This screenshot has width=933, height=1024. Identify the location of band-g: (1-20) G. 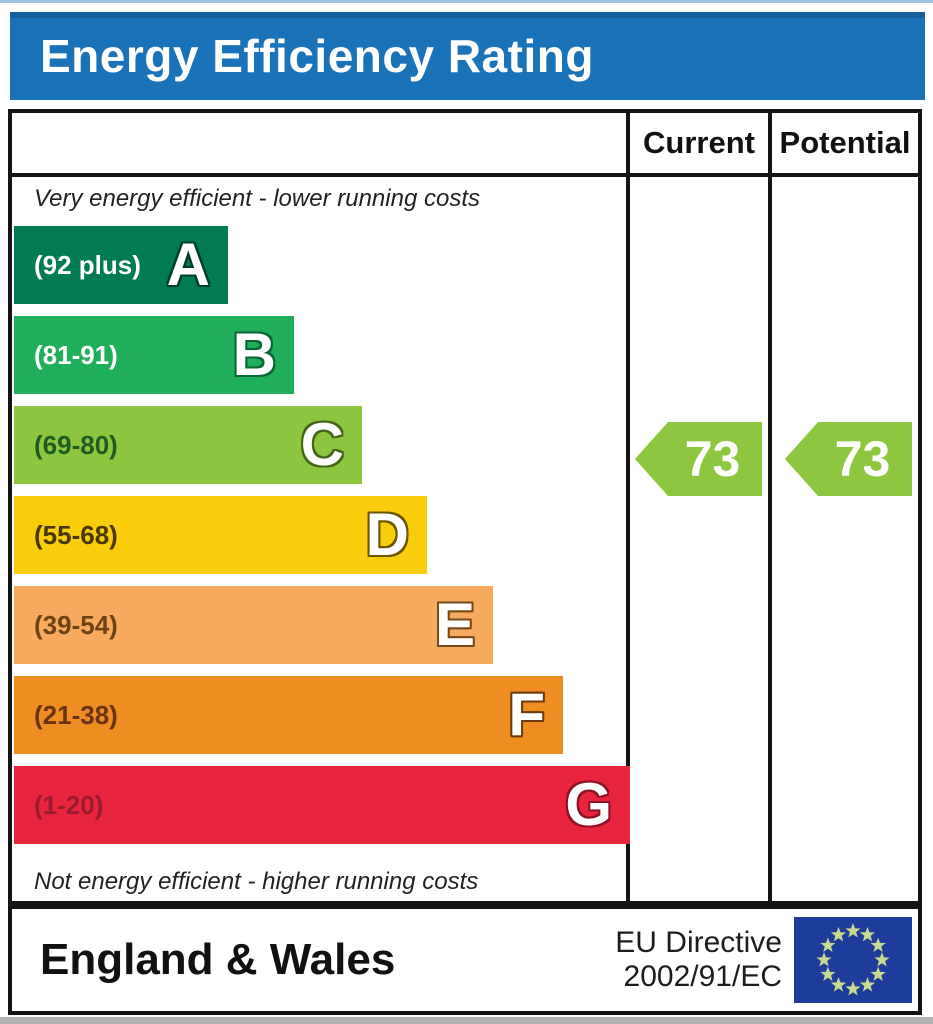
(322, 805).